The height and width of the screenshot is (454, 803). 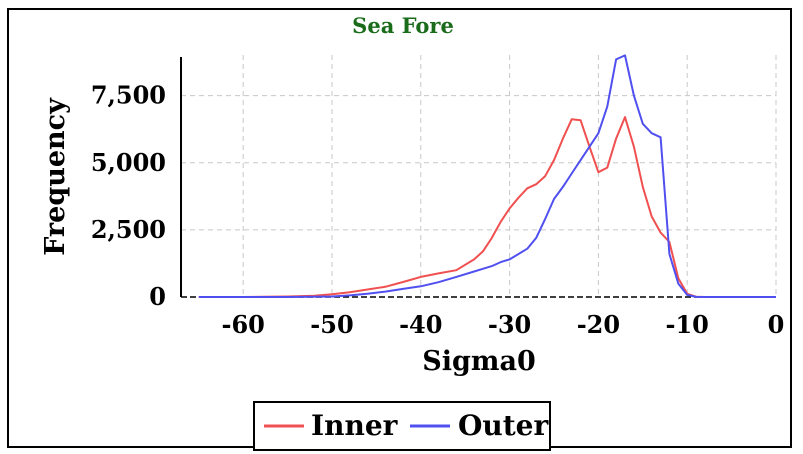 What do you see at coordinates (478, 361) in the screenshot?
I see `x-axis-label: Sigma0` at bounding box center [478, 361].